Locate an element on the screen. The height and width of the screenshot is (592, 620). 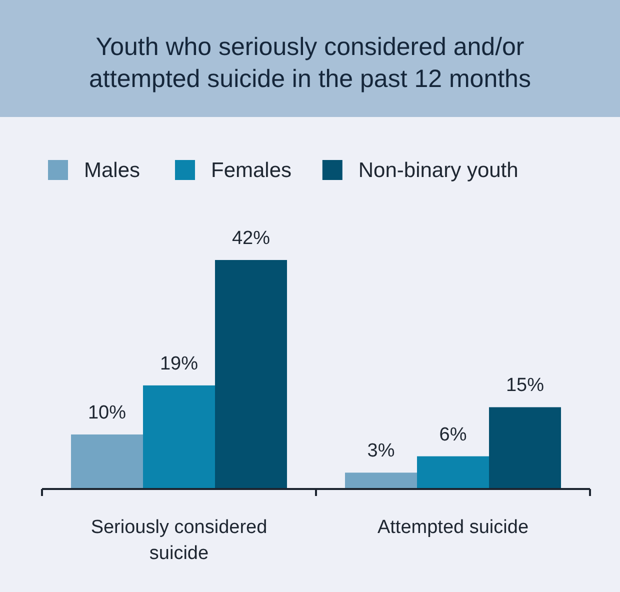
data-label: 10% is located at coordinates (107, 413).